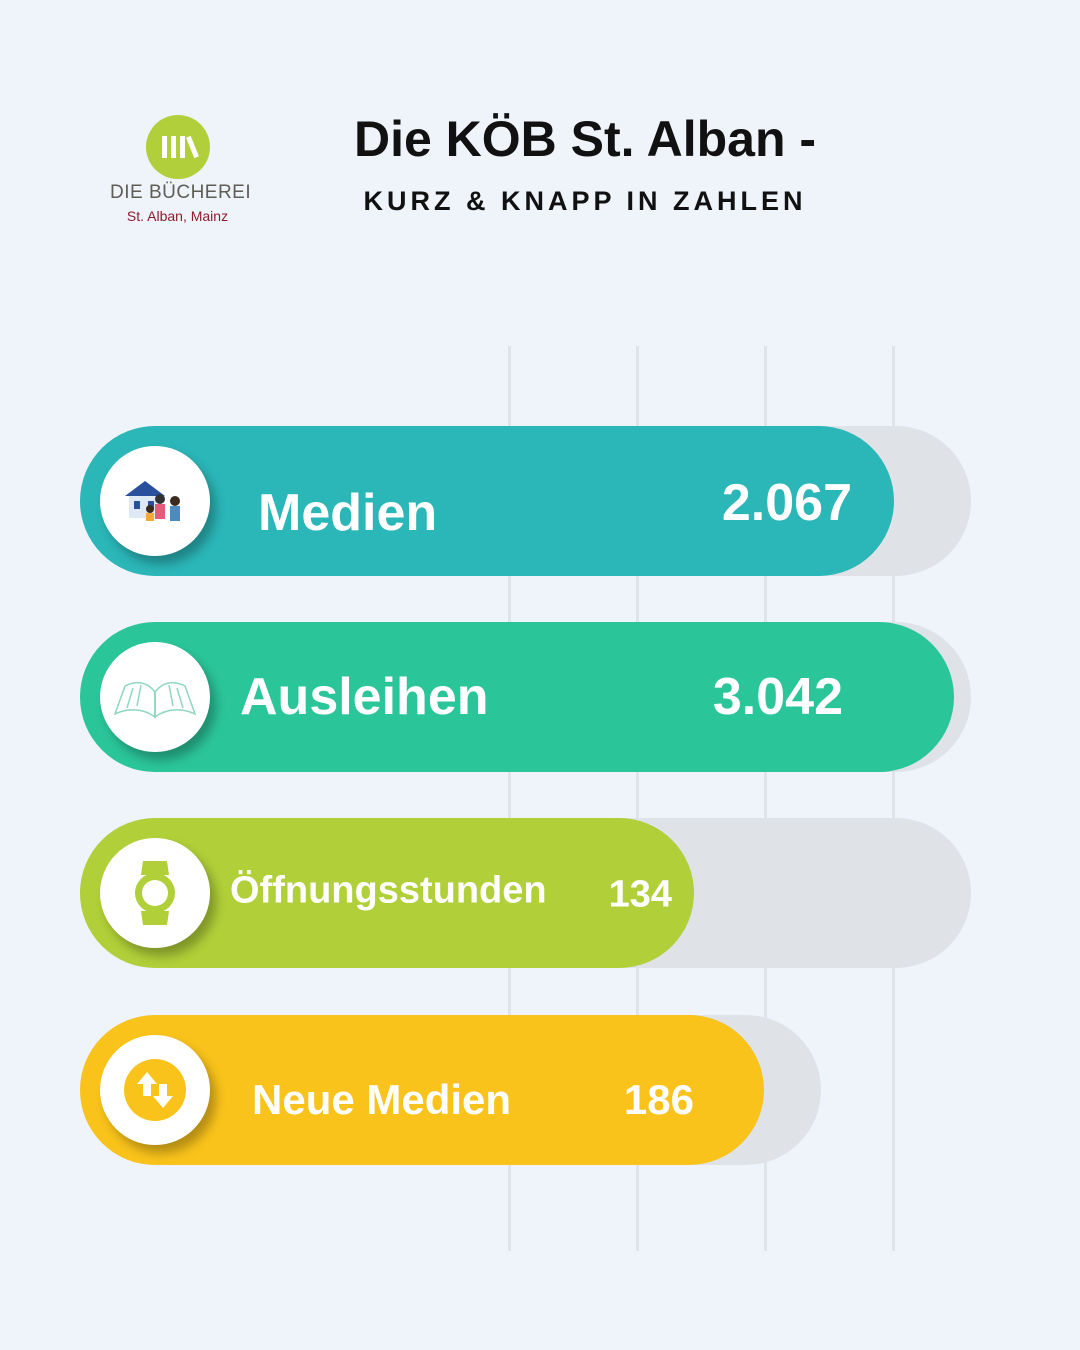 The width and height of the screenshot is (1080, 1350). Describe the element at coordinates (155, 697) in the screenshot. I see `open-book-icon` at that location.